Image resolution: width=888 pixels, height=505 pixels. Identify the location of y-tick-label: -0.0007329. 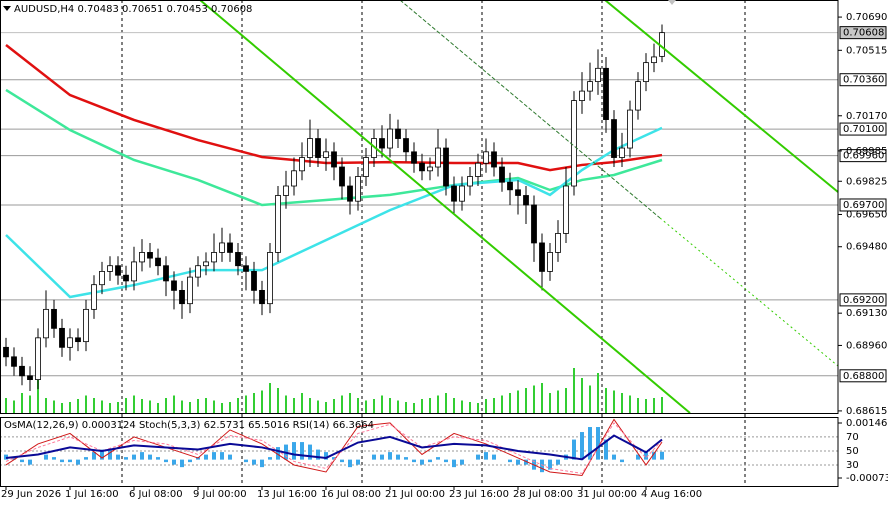
(867, 478).